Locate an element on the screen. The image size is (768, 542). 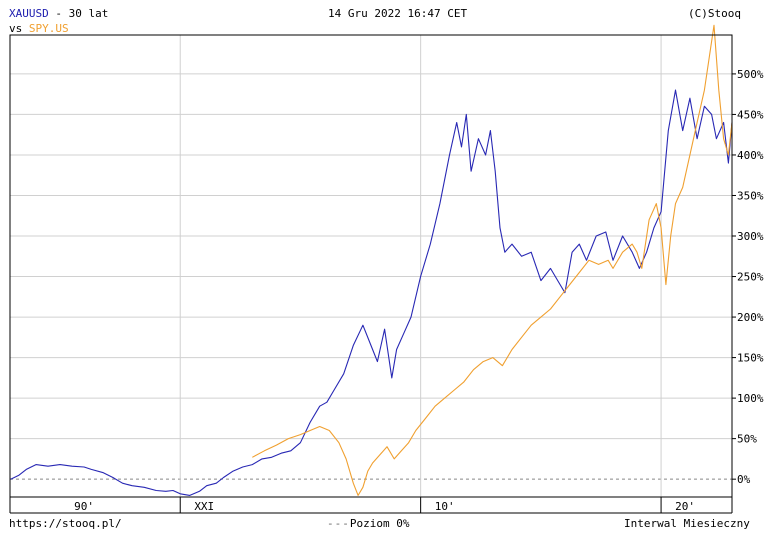
range-label: - 30 lat is located at coordinates (82, 13).